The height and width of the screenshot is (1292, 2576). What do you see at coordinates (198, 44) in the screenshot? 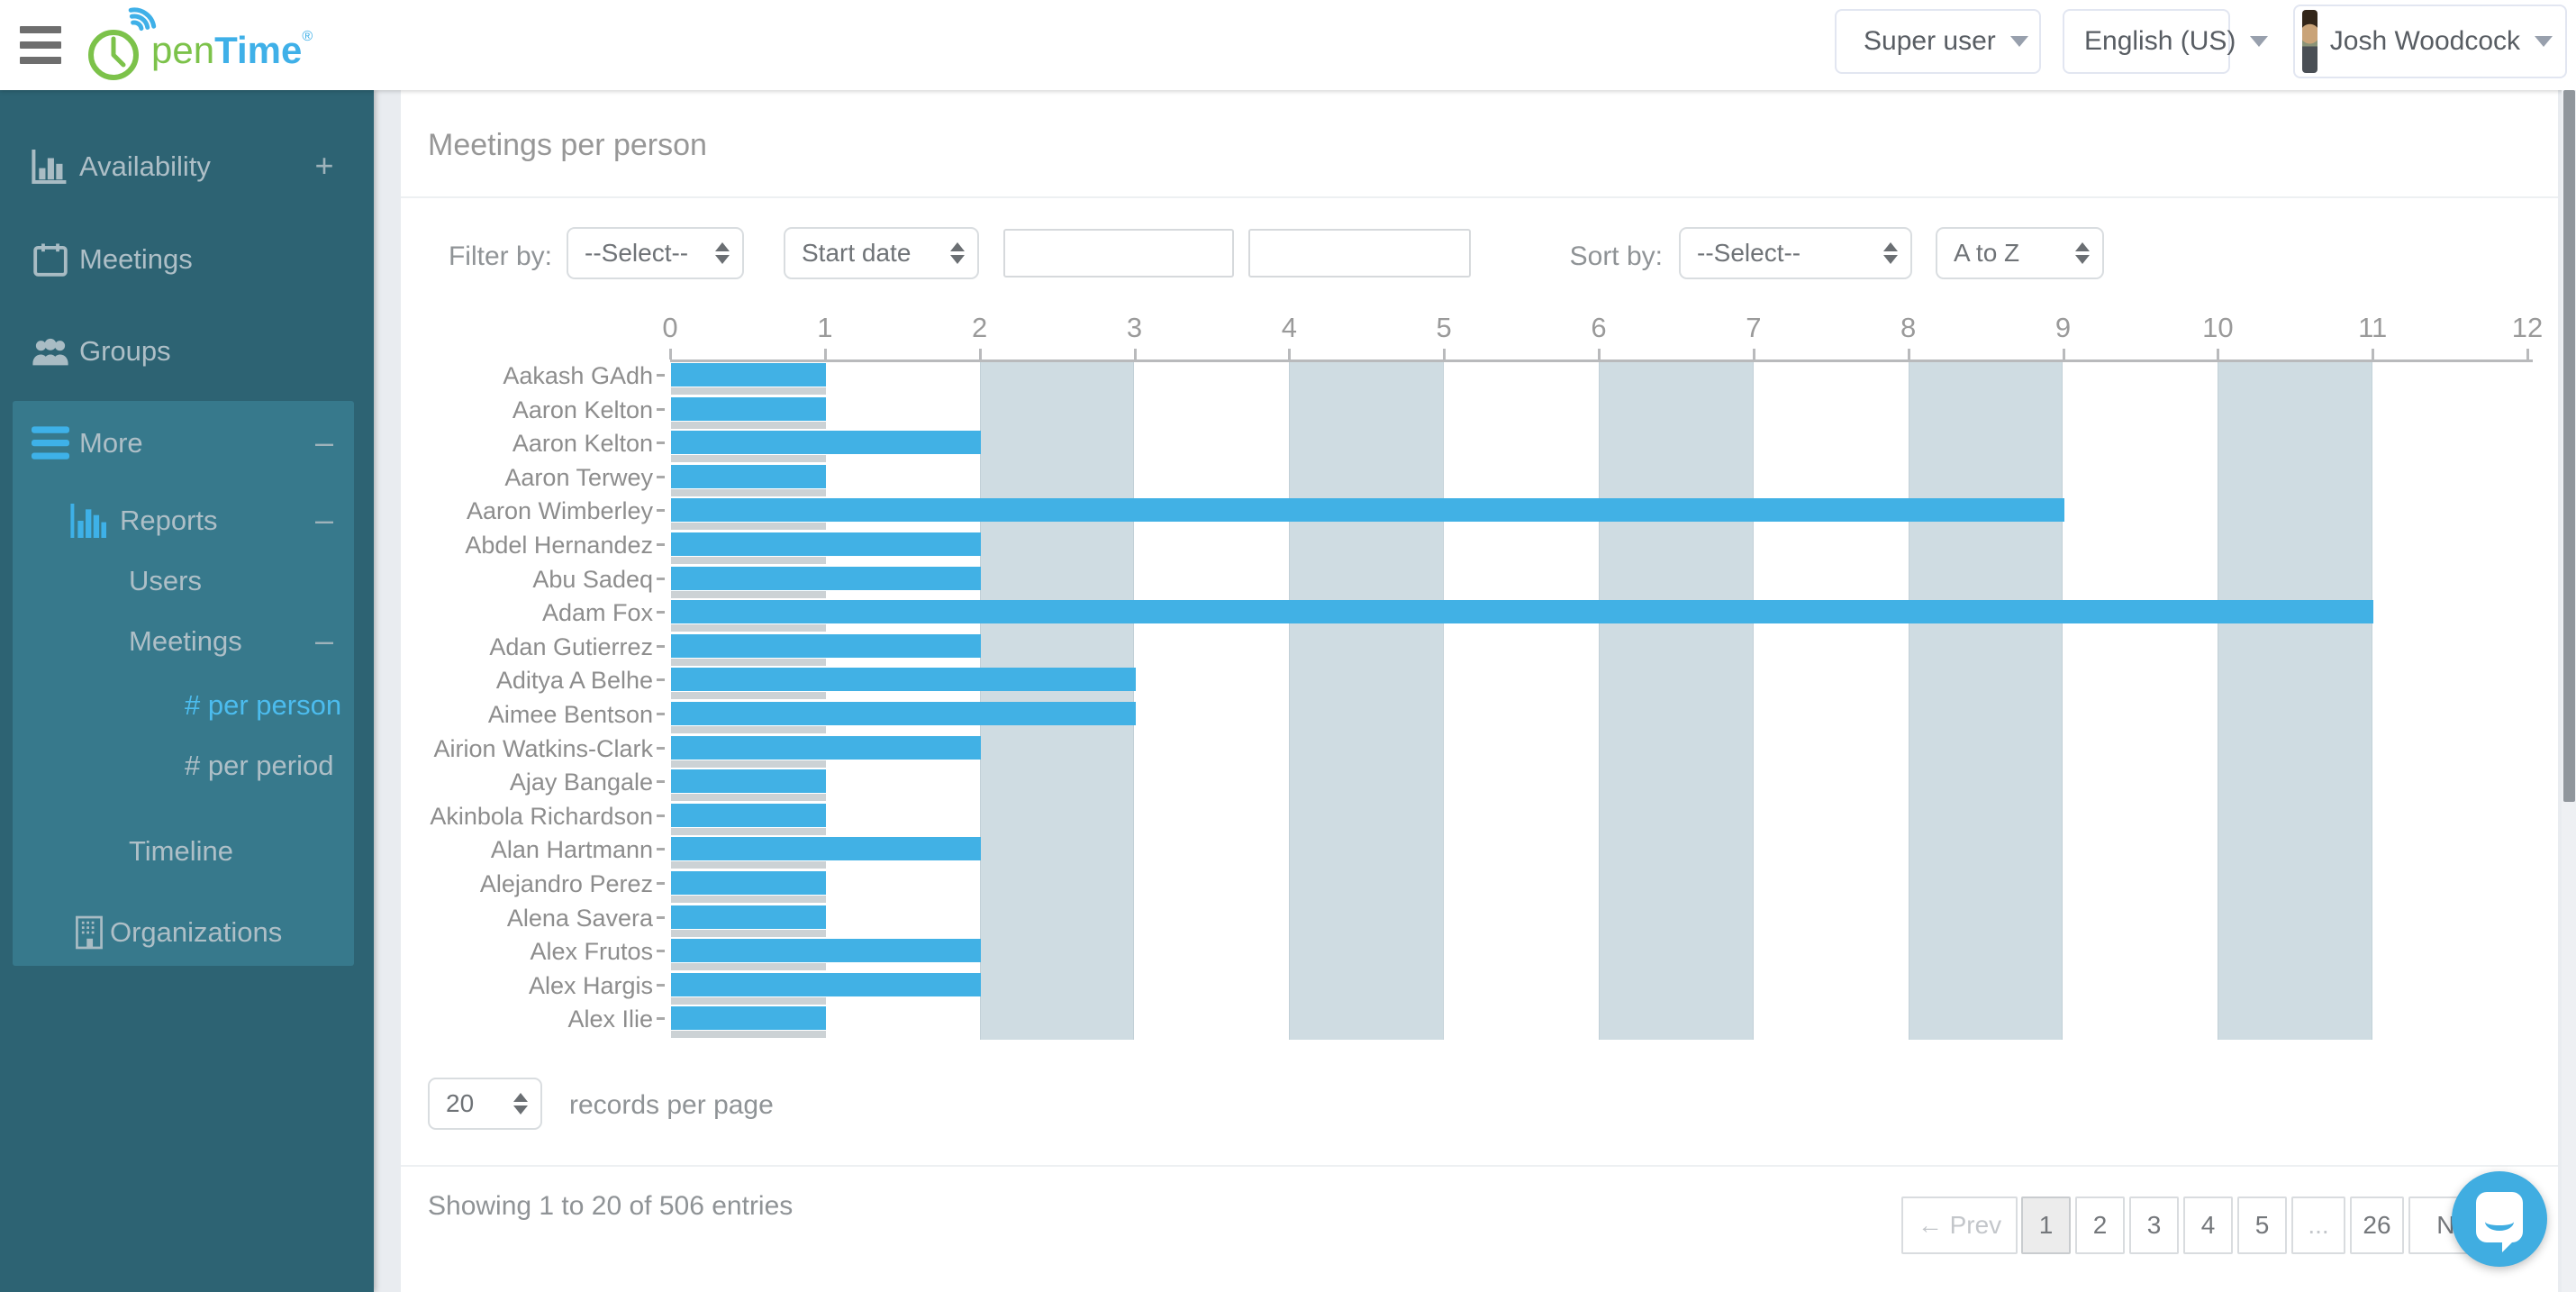
I see `opentime-logo: pen Time ®` at bounding box center [198, 44].